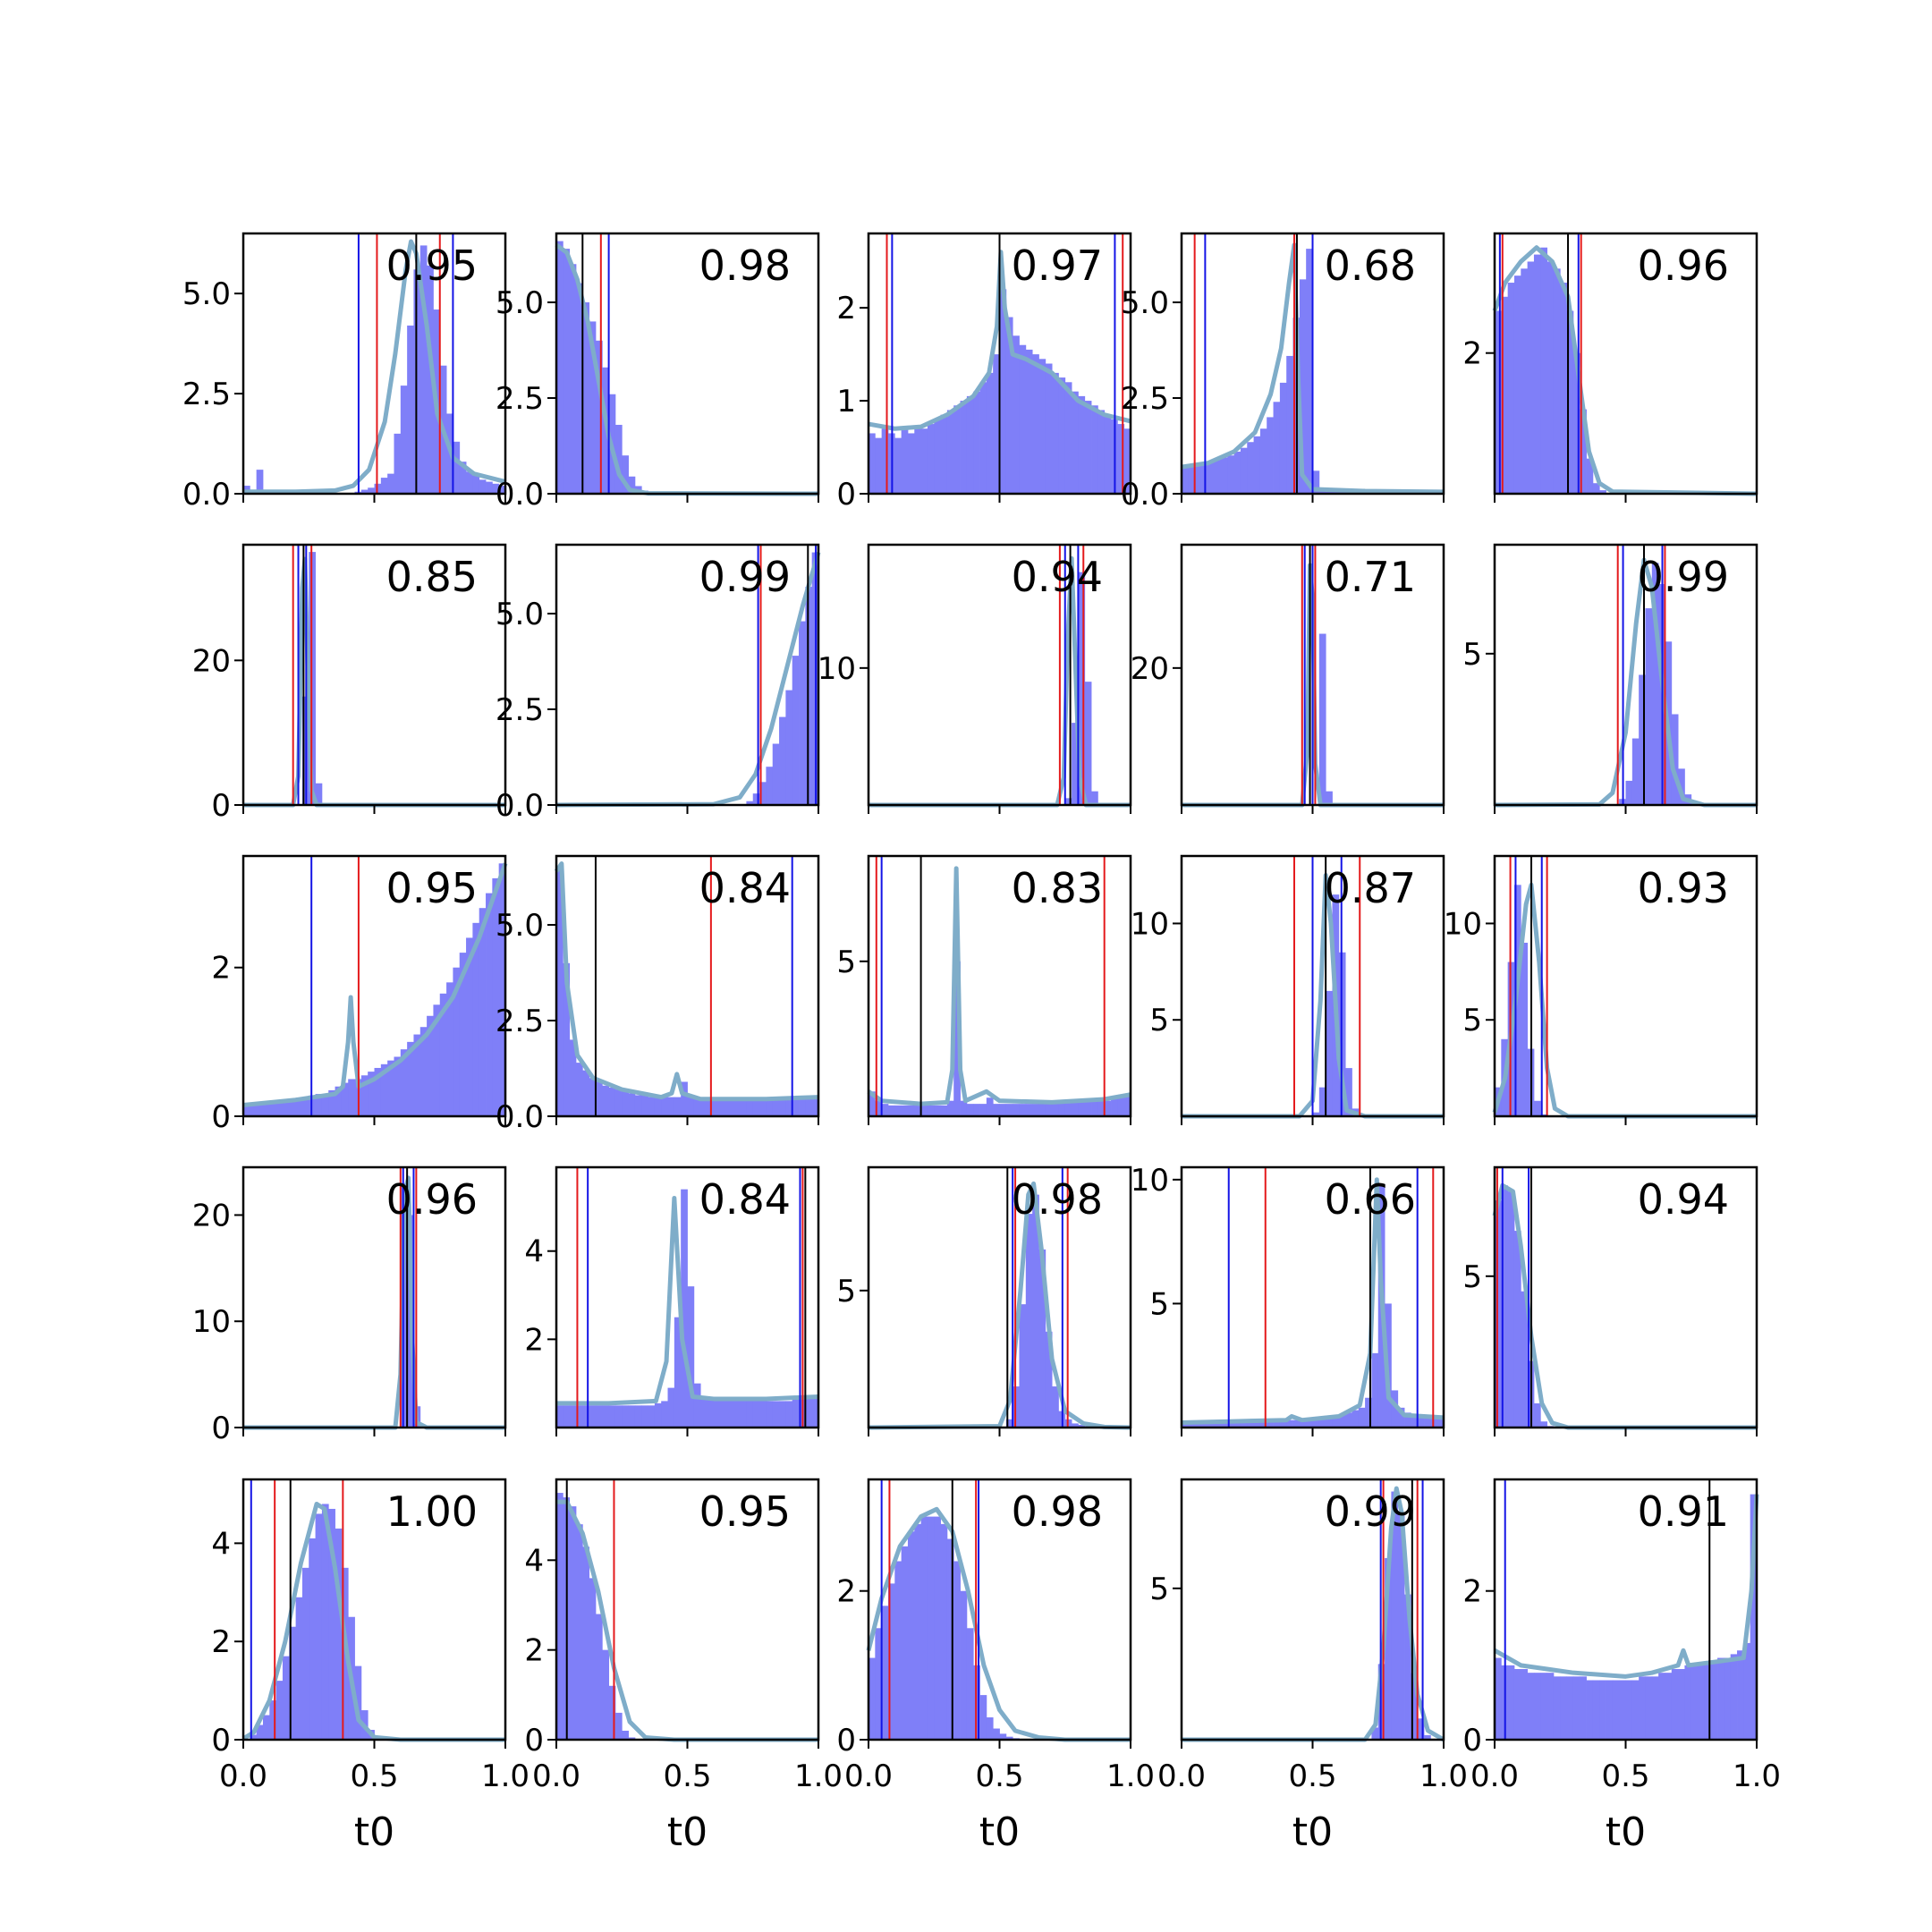 This screenshot has width=1932, height=1932. I want to click on panel-annotation: 0.98, so click(1057, 1511).